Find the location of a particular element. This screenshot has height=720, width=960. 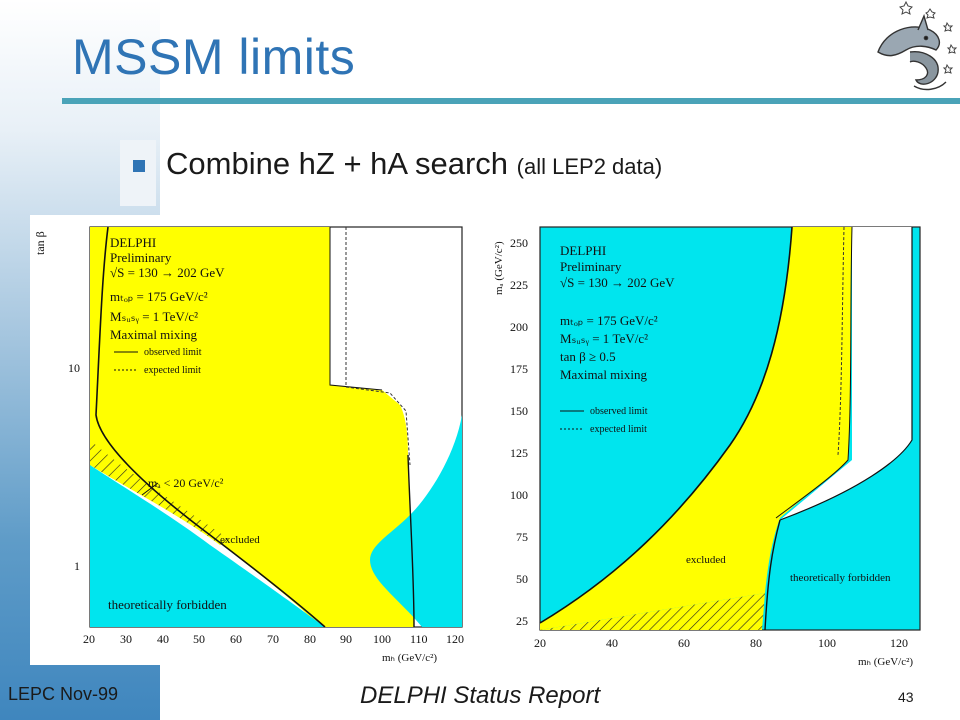

title-rule is located at coordinates (511, 101).